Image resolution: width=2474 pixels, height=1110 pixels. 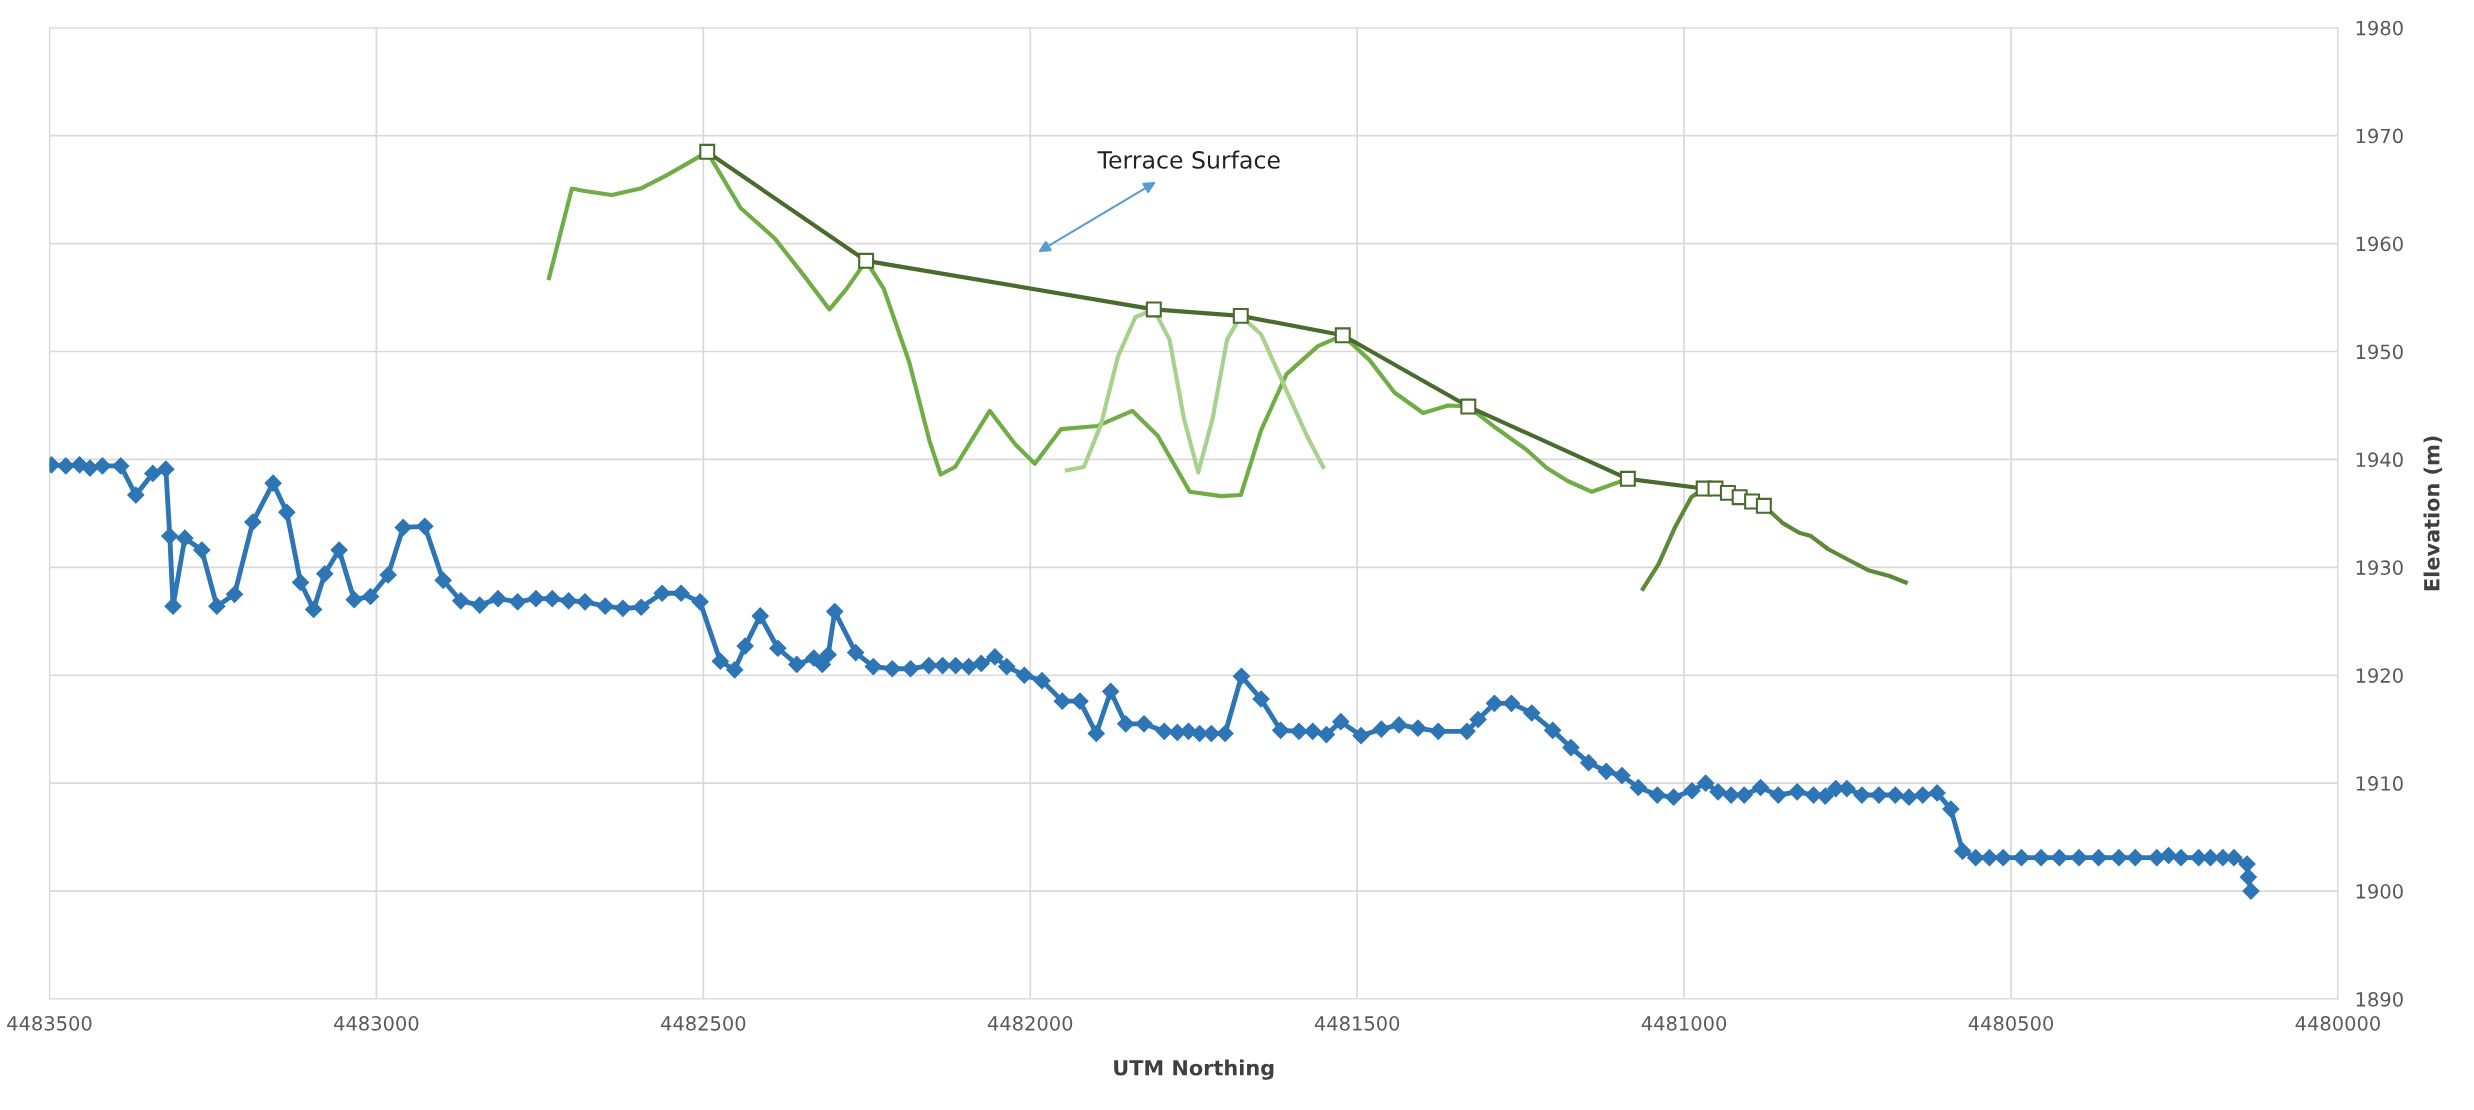 What do you see at coordinates (376, 1023) in the screenshot?
I see `x-tick-label: 4483000` at bounding box center [376, 1023].